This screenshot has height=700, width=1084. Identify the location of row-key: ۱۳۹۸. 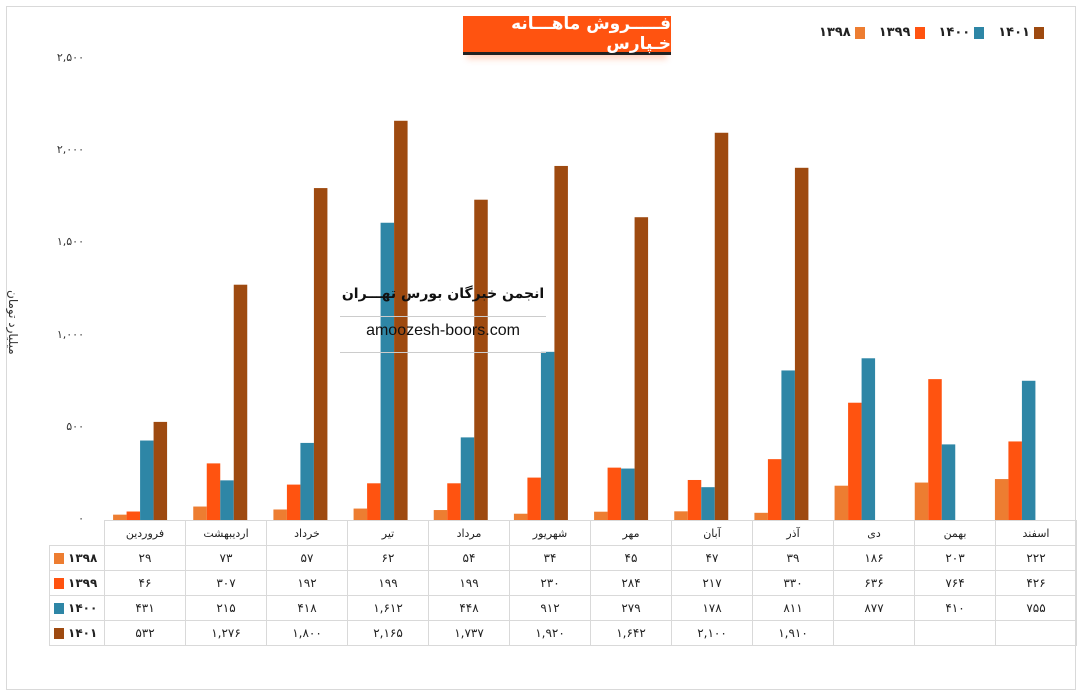
(77, 558).